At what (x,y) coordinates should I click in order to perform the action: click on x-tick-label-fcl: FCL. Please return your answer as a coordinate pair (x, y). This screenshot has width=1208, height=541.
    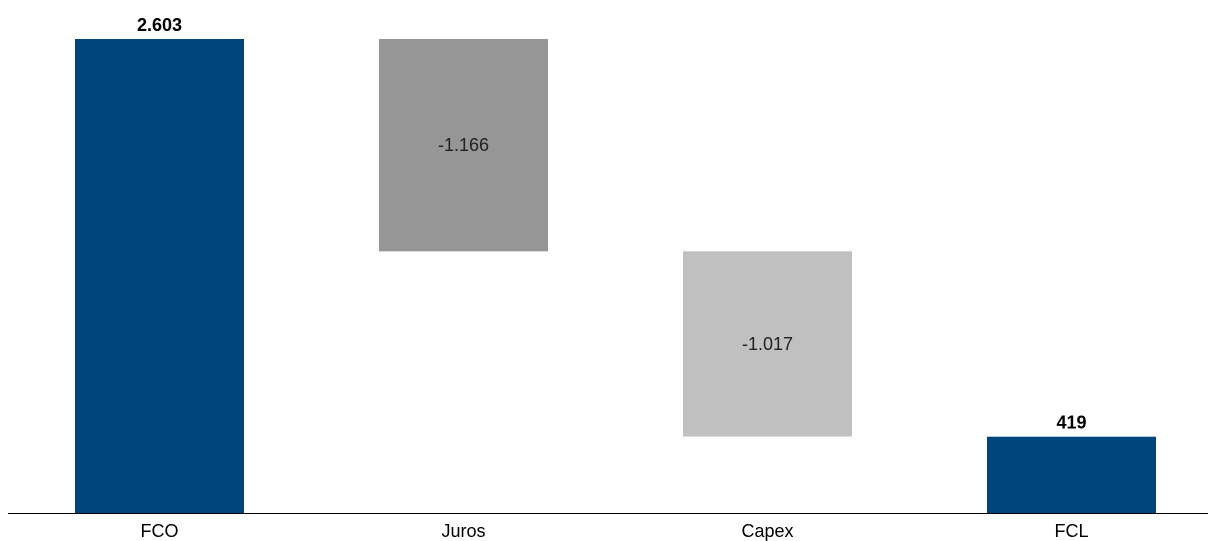
    Looking at the image, I should click on (1071, 531).